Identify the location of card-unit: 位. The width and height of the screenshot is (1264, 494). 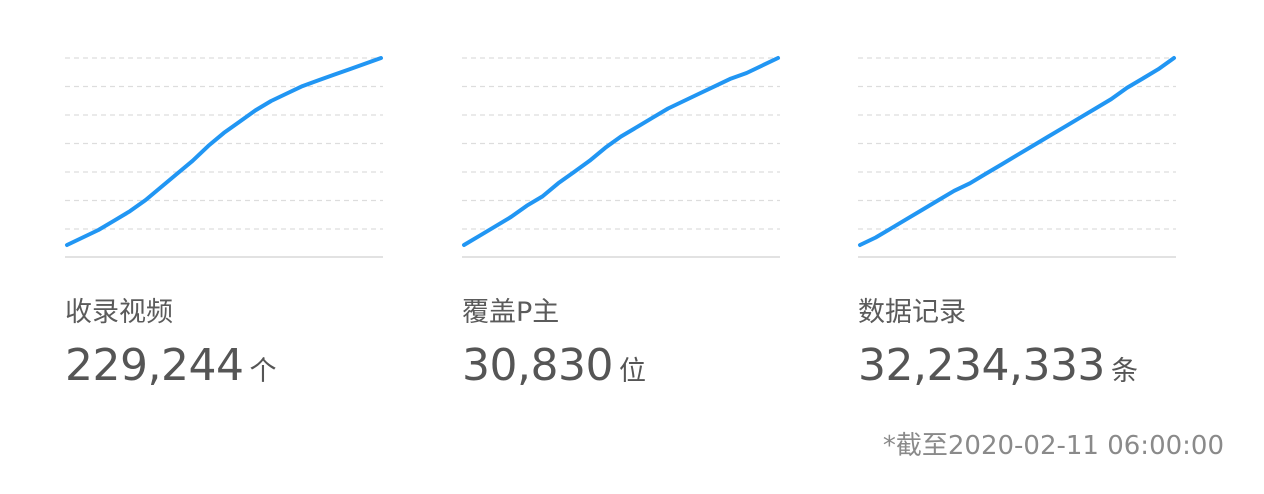
(632, 371).